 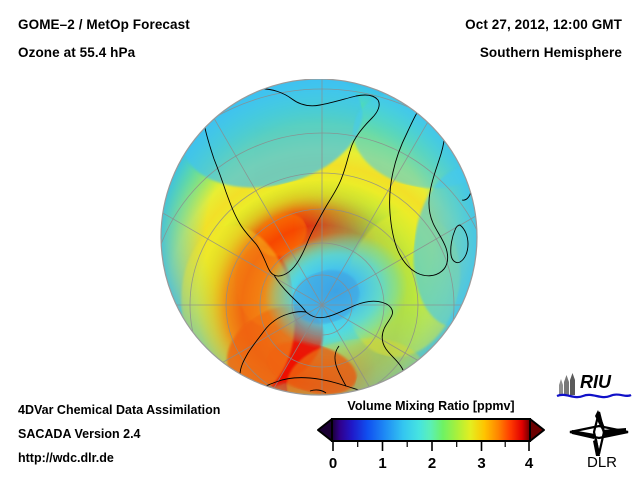 I want to click on colorbar: Volume Mixing Ratio [ppmv], so click(x=431, y=437).